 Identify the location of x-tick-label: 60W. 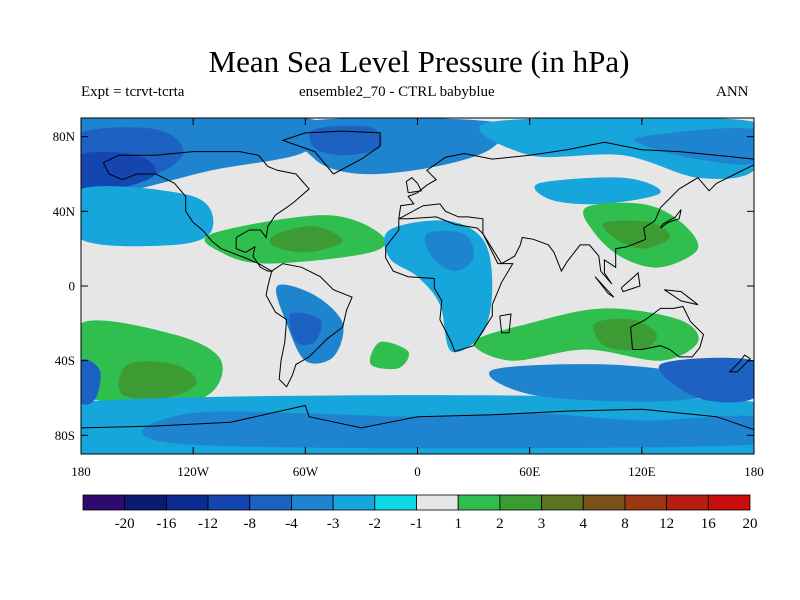
(306, 471).